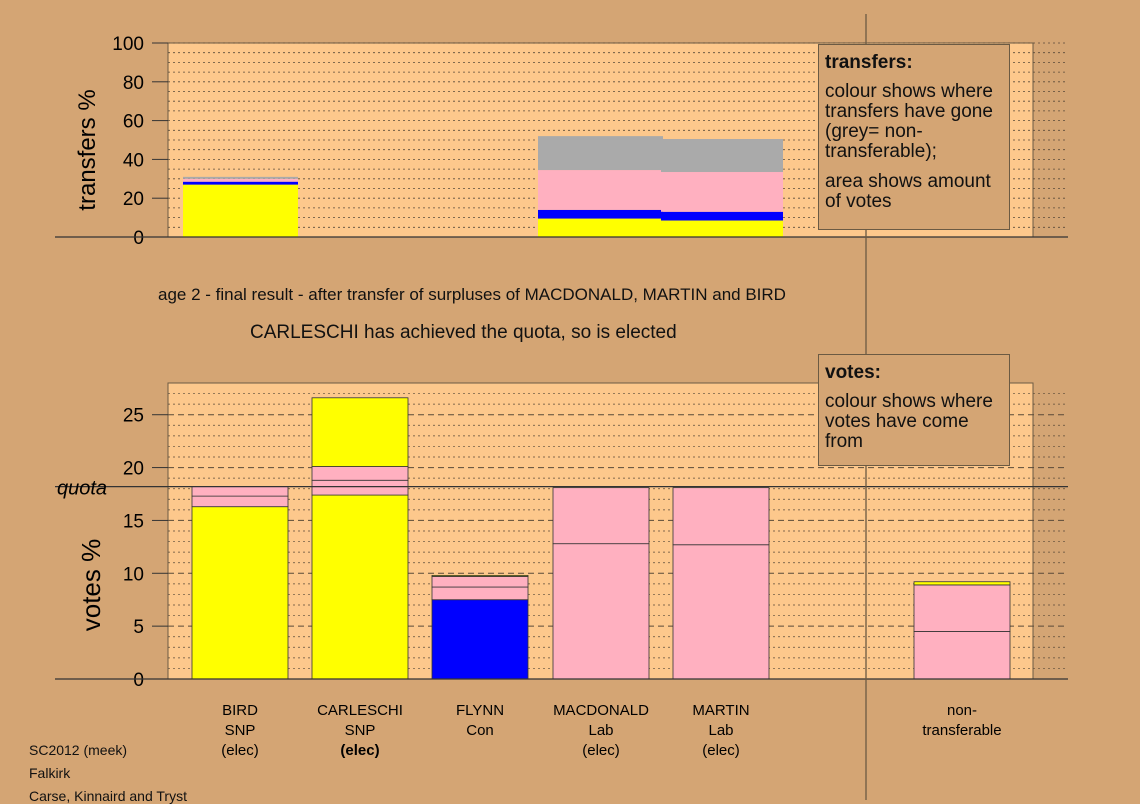 The image size is (1140, 804). What do you see at coordinates (138, 680) in the screenshot?
I see `bottom-y-tick-label: 0` at bounding box center [138, 680].